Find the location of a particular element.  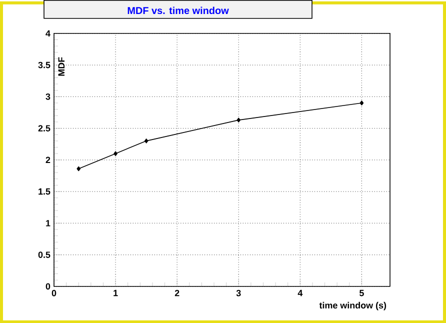

x-tick-label: 3 is located at coordinates (238, 293).